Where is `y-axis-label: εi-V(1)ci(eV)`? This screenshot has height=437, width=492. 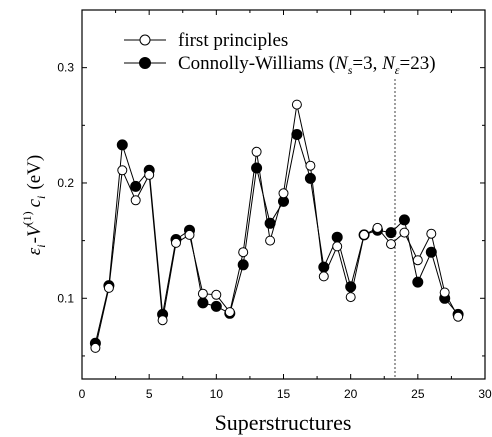
y-axis-label: εi-V(1)ci(eV) is located at coordinates (34, 205).